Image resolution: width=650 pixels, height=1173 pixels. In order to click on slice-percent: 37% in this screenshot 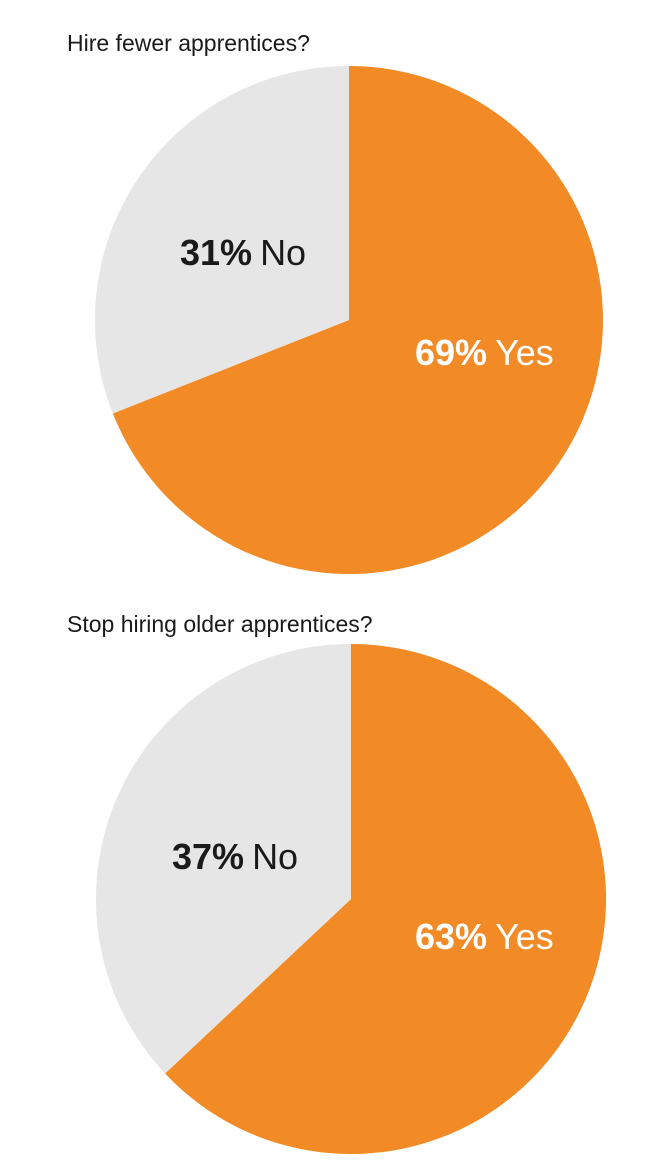, I will do `click(208, 856)`.